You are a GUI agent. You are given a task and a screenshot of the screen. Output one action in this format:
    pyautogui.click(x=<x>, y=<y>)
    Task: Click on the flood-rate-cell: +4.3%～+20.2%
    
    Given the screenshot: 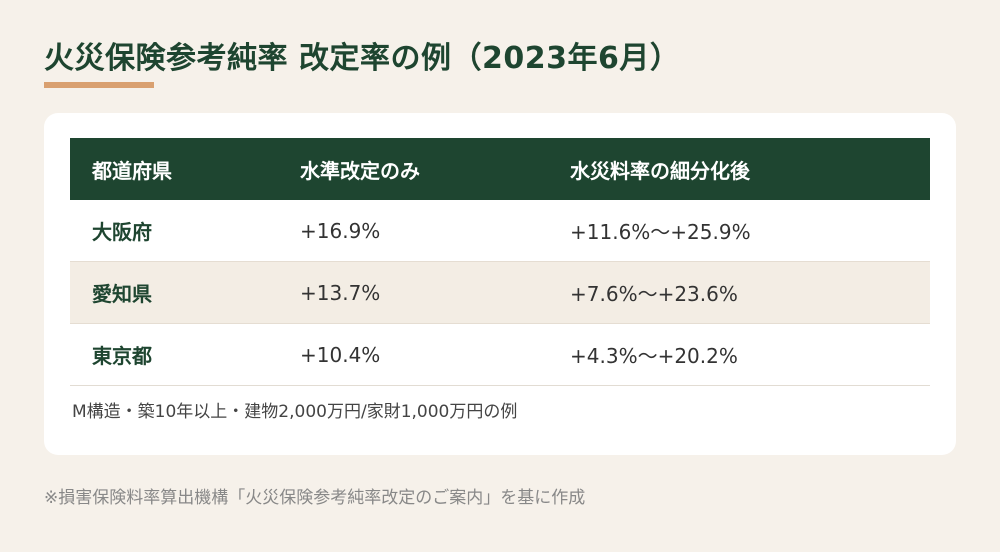 What is the action you would take?
    pyautogui.click(x=654, y=356)
    